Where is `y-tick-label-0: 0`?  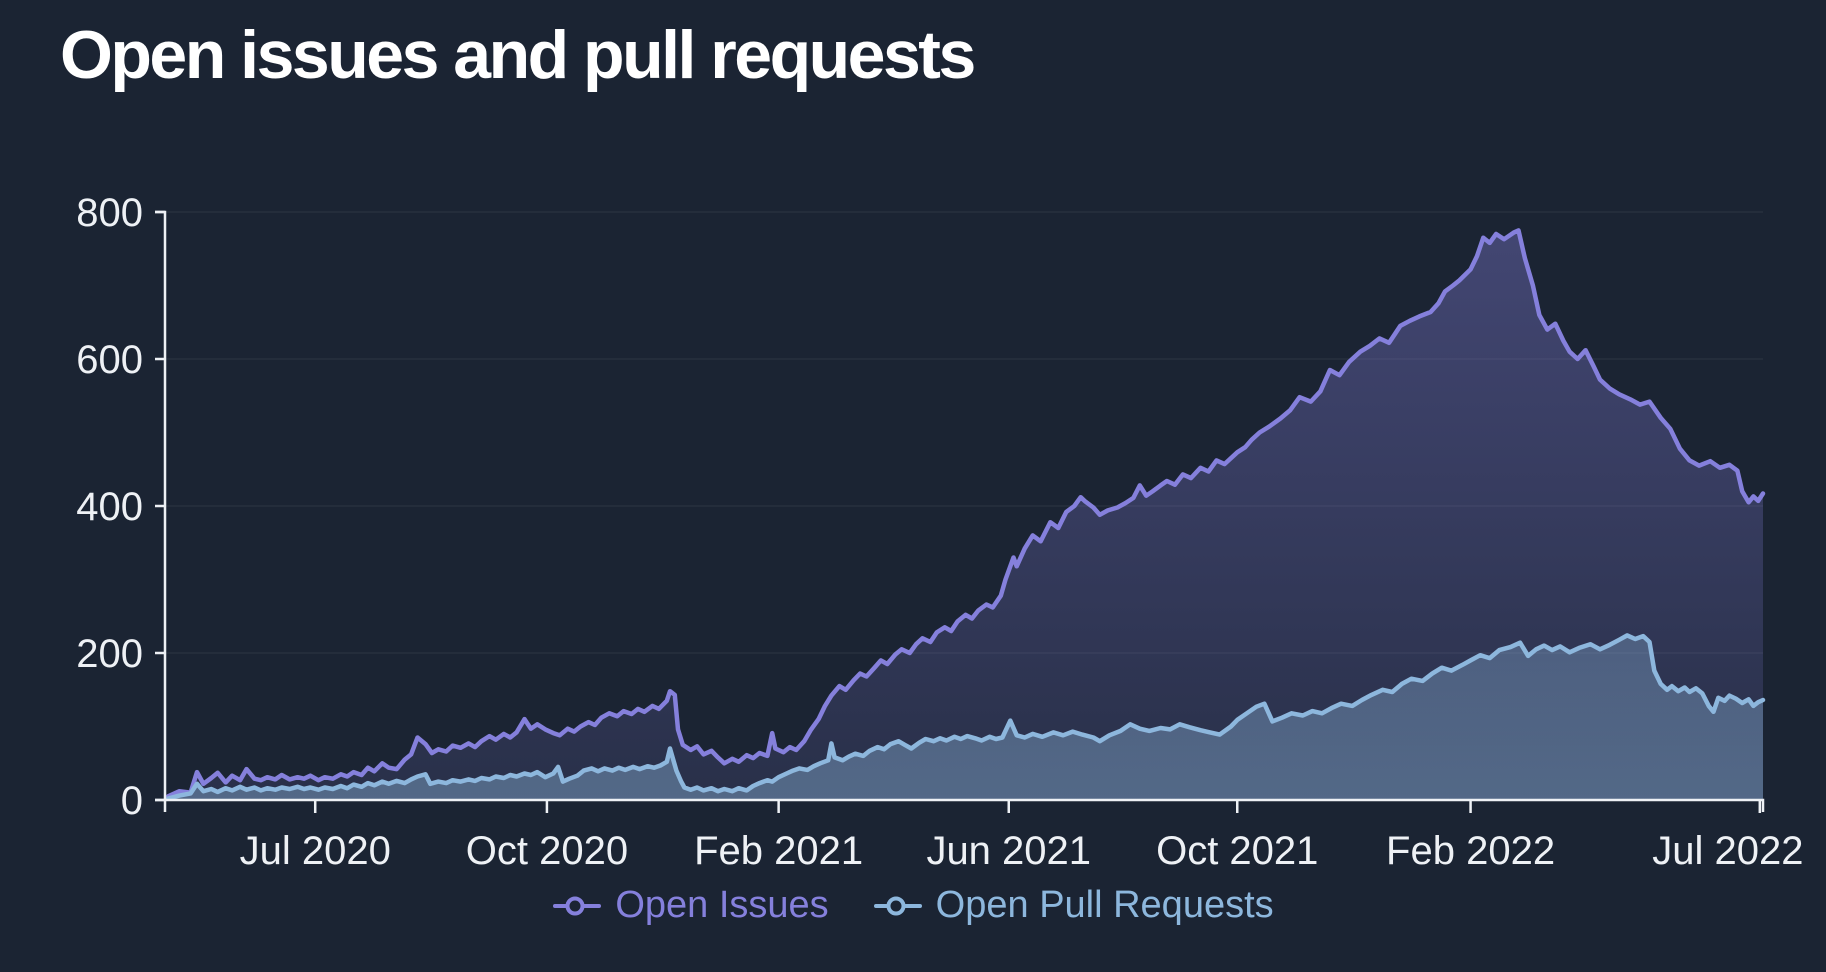
y-tick-label-0: 0 is located at coordinates (132, 801).